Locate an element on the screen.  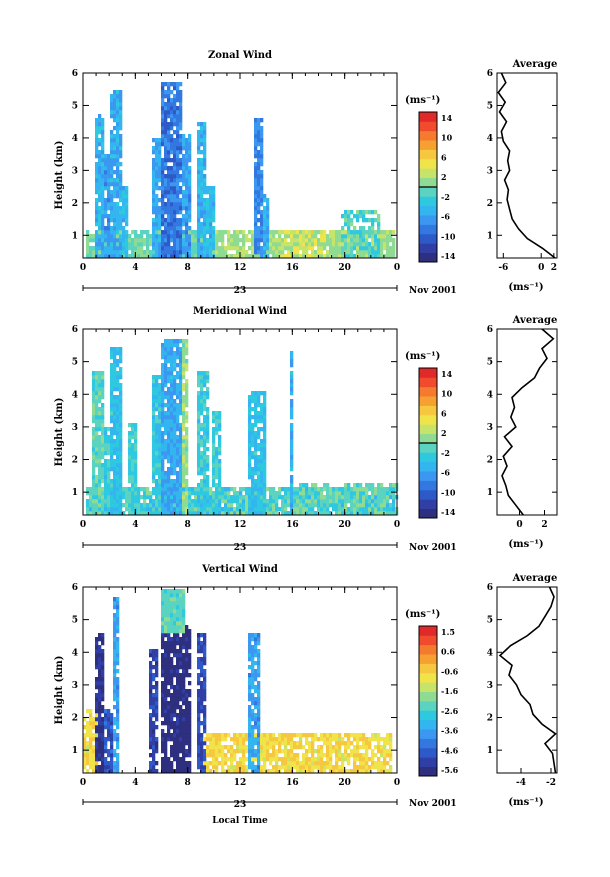
y-tick-label: 6 is located at coordinates (75, 74).